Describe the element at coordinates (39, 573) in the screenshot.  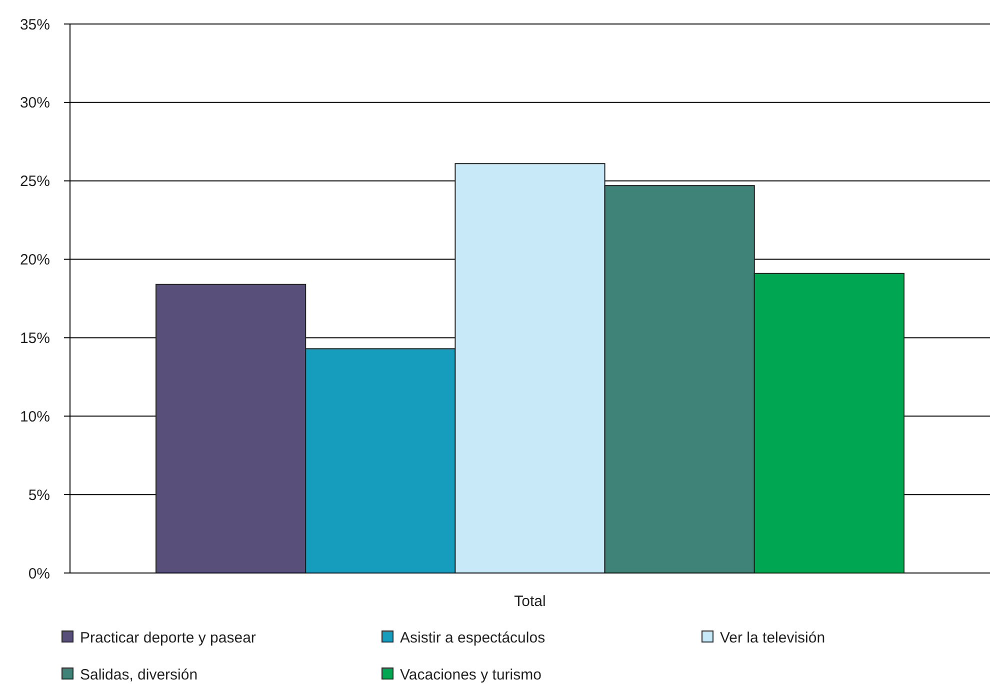
I see `y-tick-label: 0%` at that location.